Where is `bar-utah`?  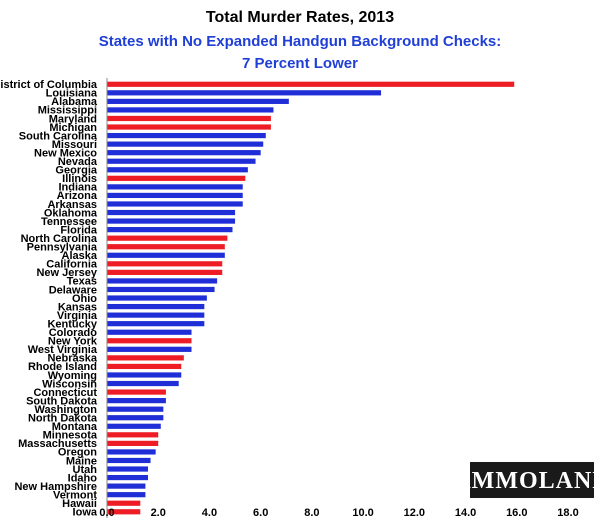 bar-utah is located at coordinates (127, 469).